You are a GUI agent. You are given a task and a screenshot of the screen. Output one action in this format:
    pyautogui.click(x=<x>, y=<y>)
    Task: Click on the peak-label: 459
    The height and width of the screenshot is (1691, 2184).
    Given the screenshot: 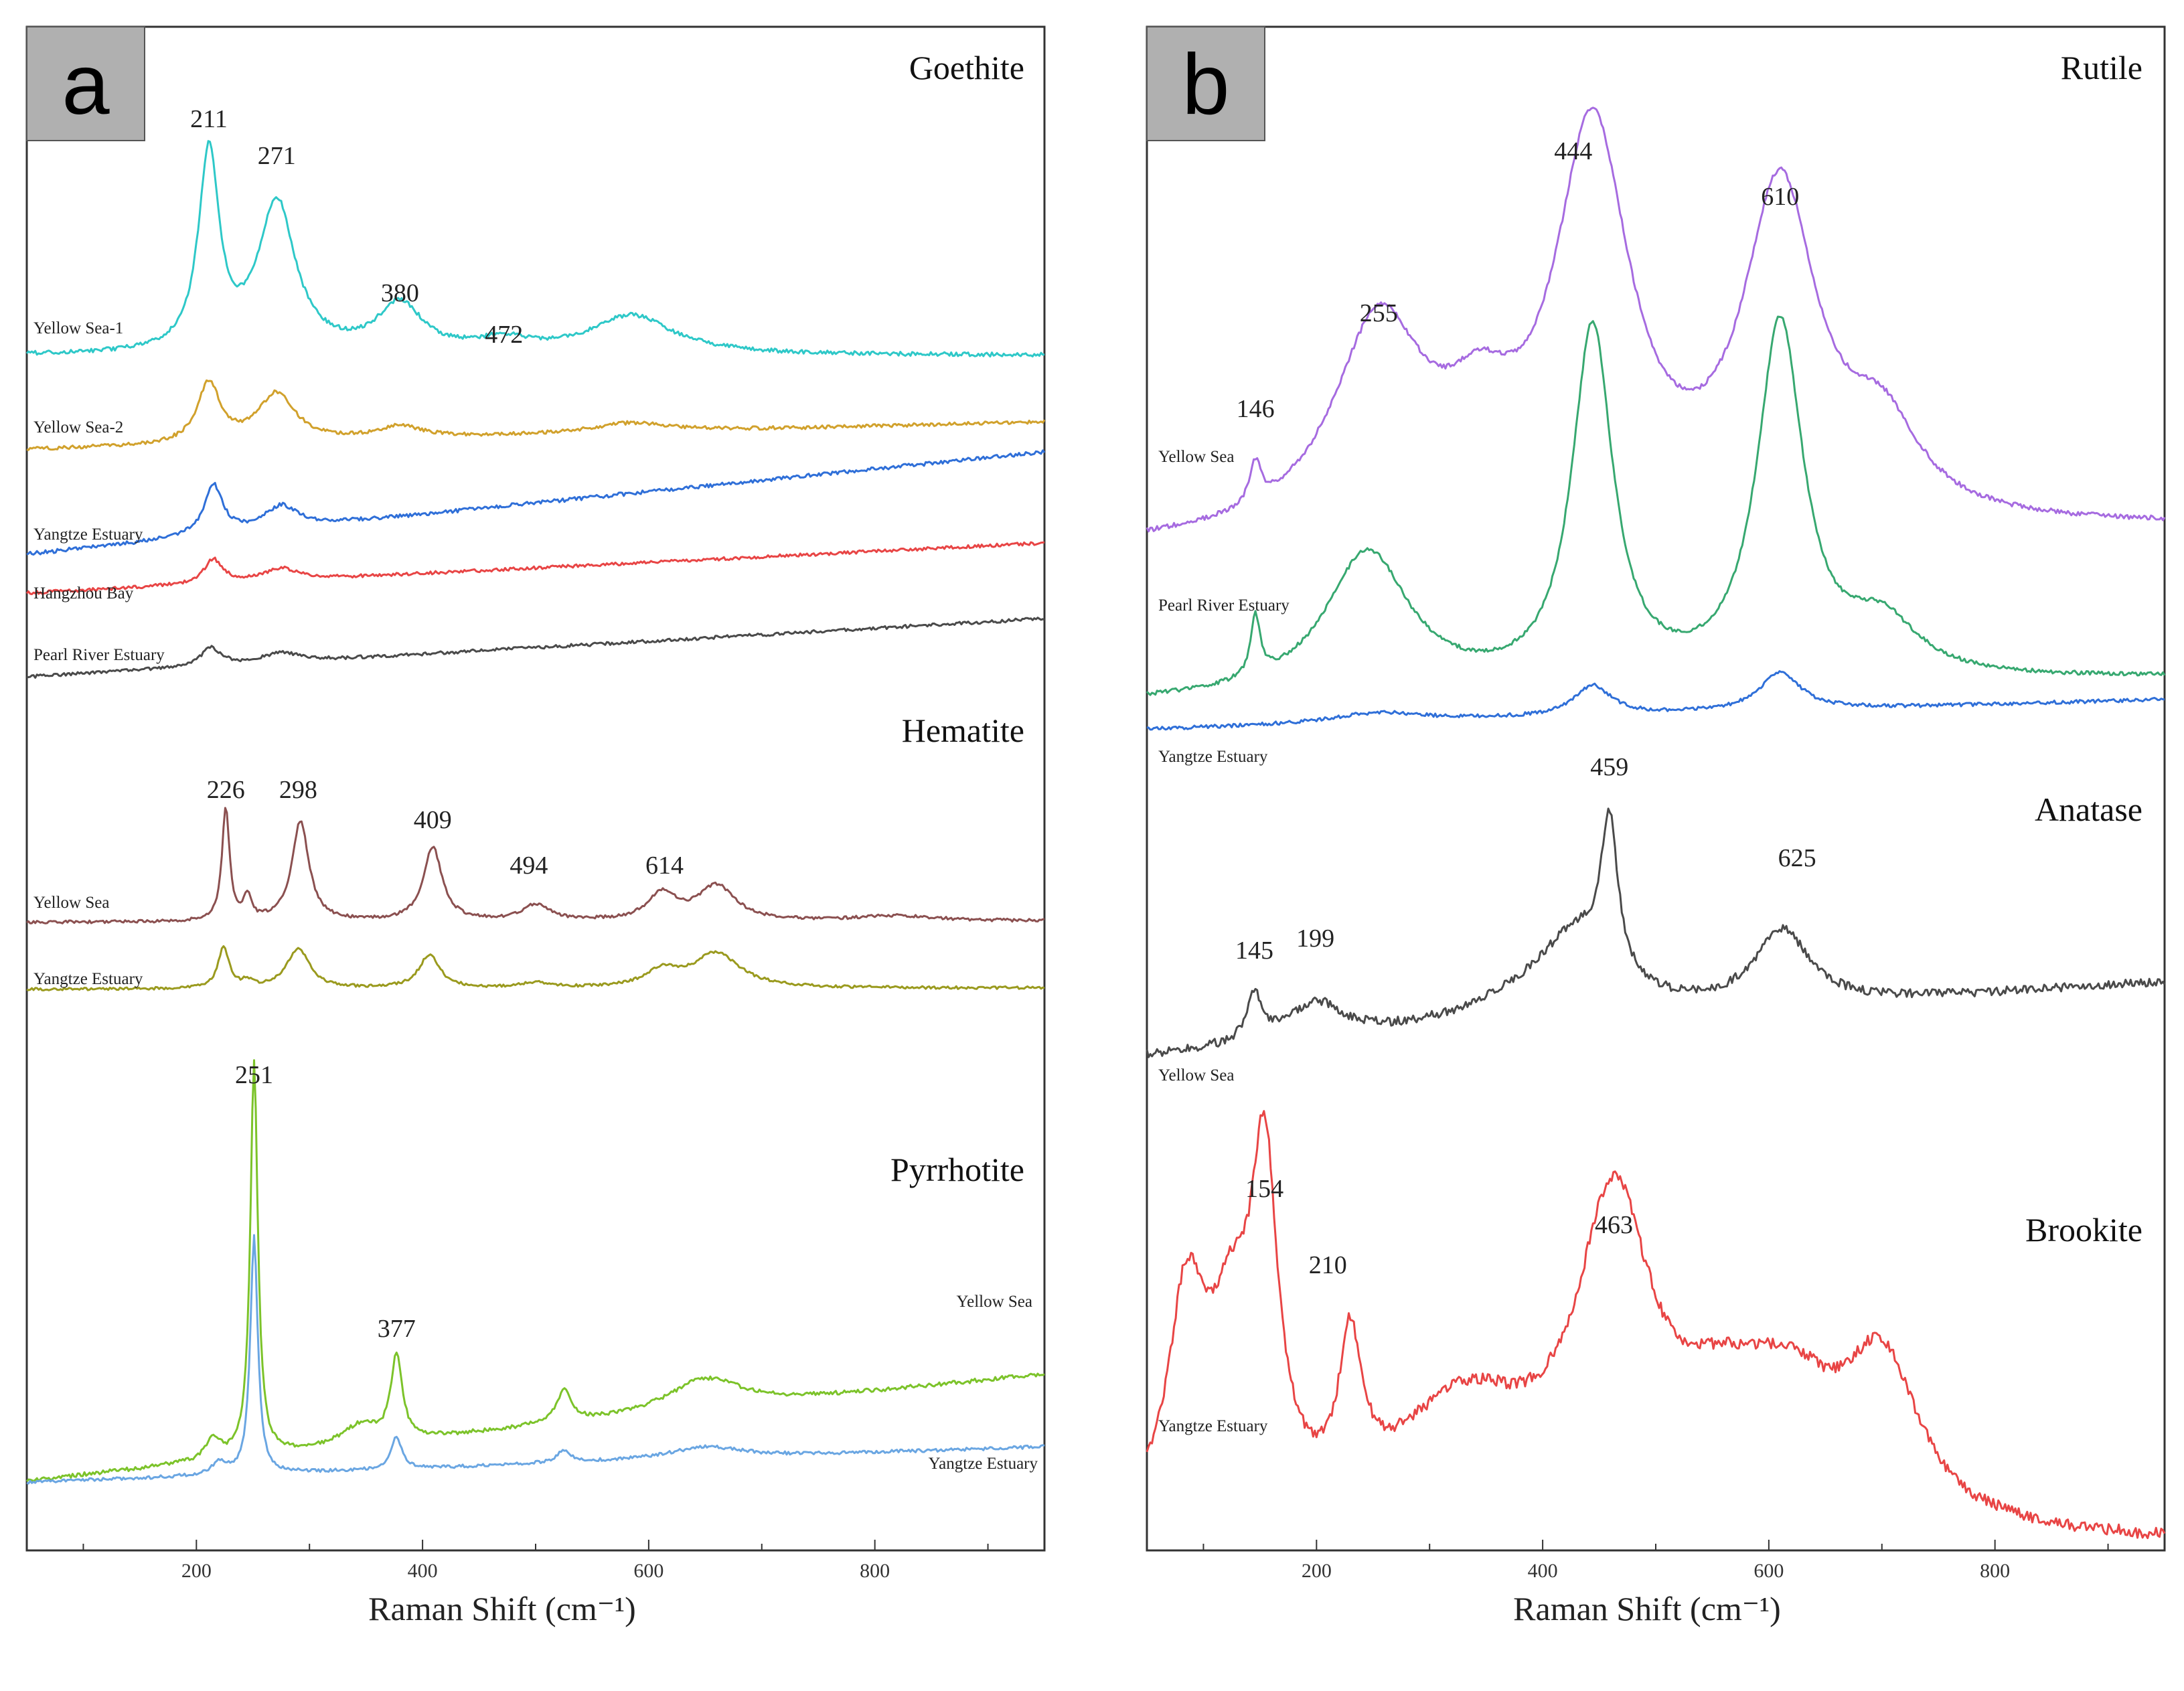 What is the action you would take?
    pyautogui.click(x=1609, y=767)
    